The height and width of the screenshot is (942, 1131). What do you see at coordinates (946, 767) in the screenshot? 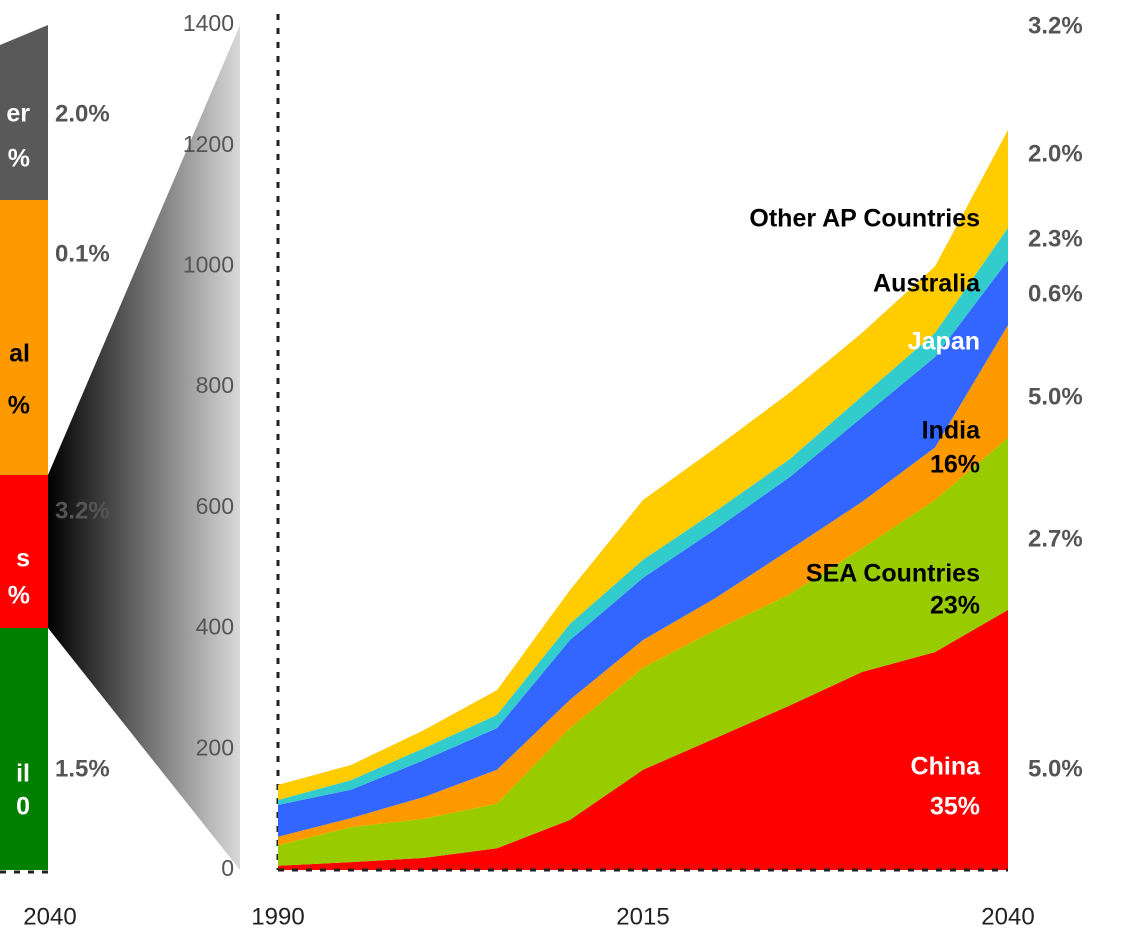
I see `series-label: China` at bounding box center [946, 767].